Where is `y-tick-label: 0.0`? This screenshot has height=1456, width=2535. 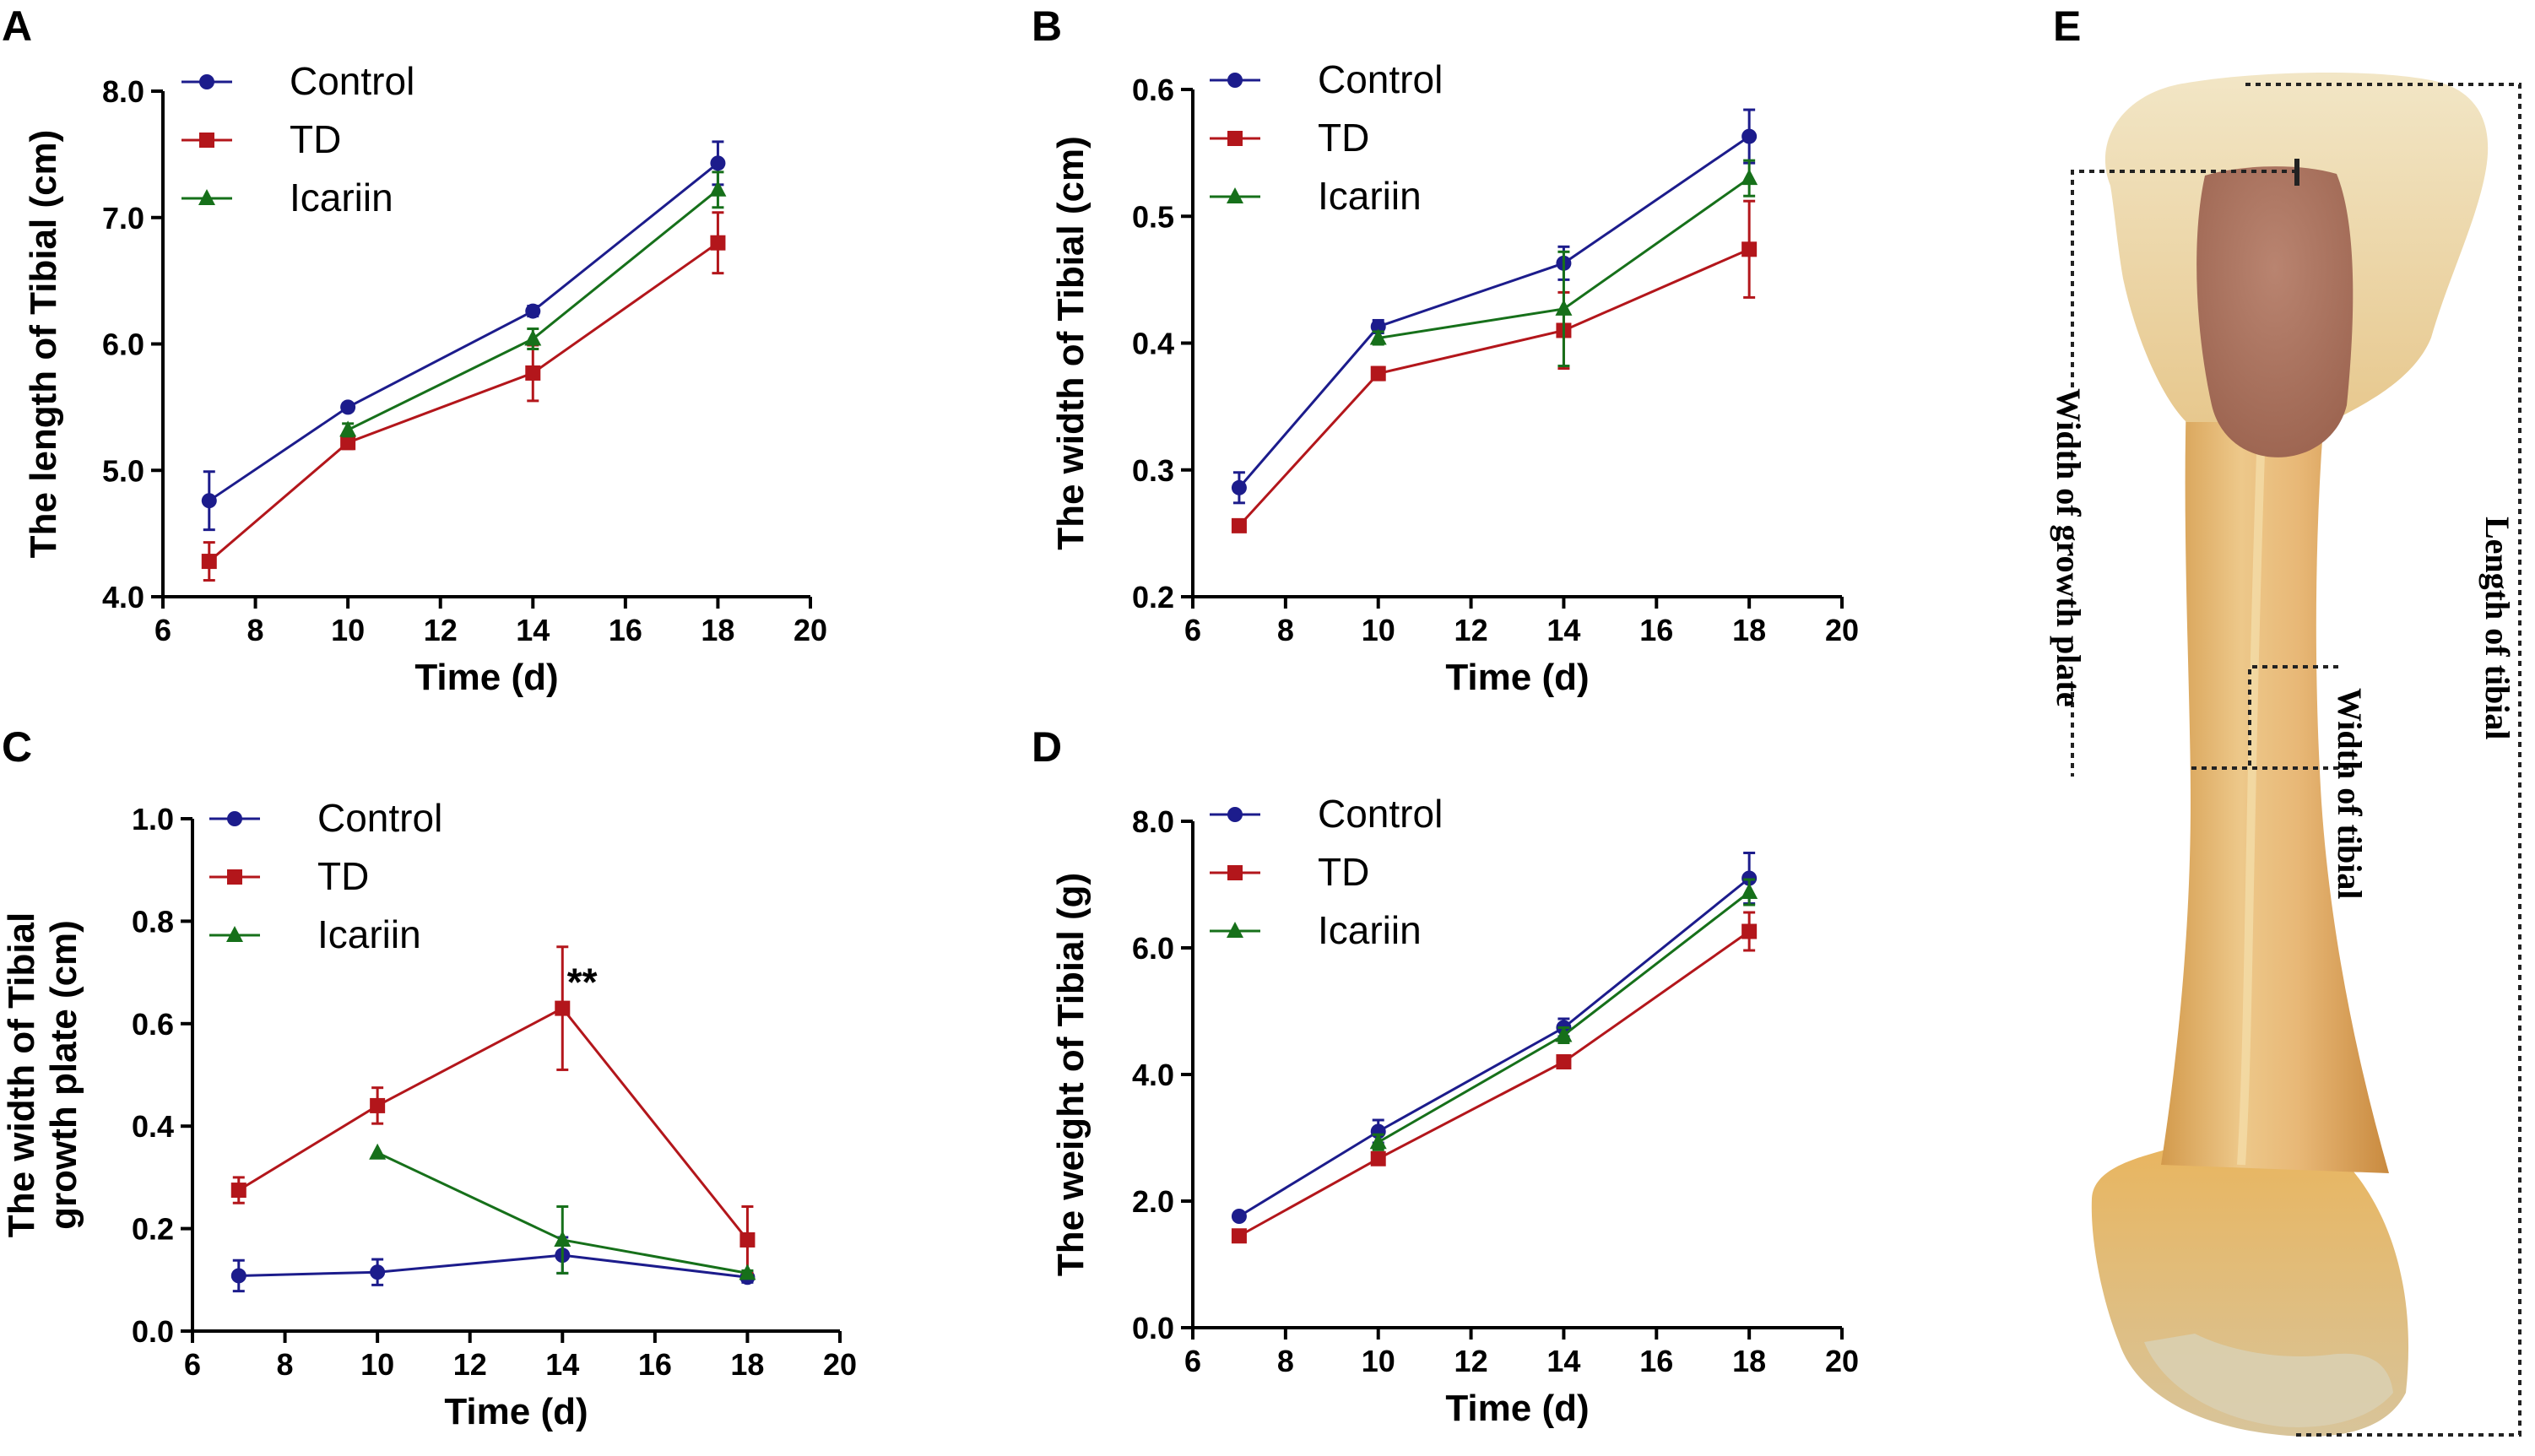 y-tick-label: 0.0 is located at coordinates (1153, 1328).